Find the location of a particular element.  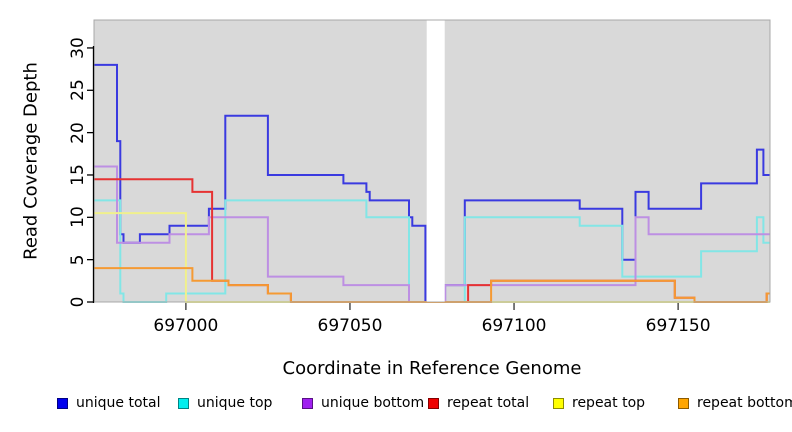

x-tick-label: 697100 is located at coordinates (514, 326).